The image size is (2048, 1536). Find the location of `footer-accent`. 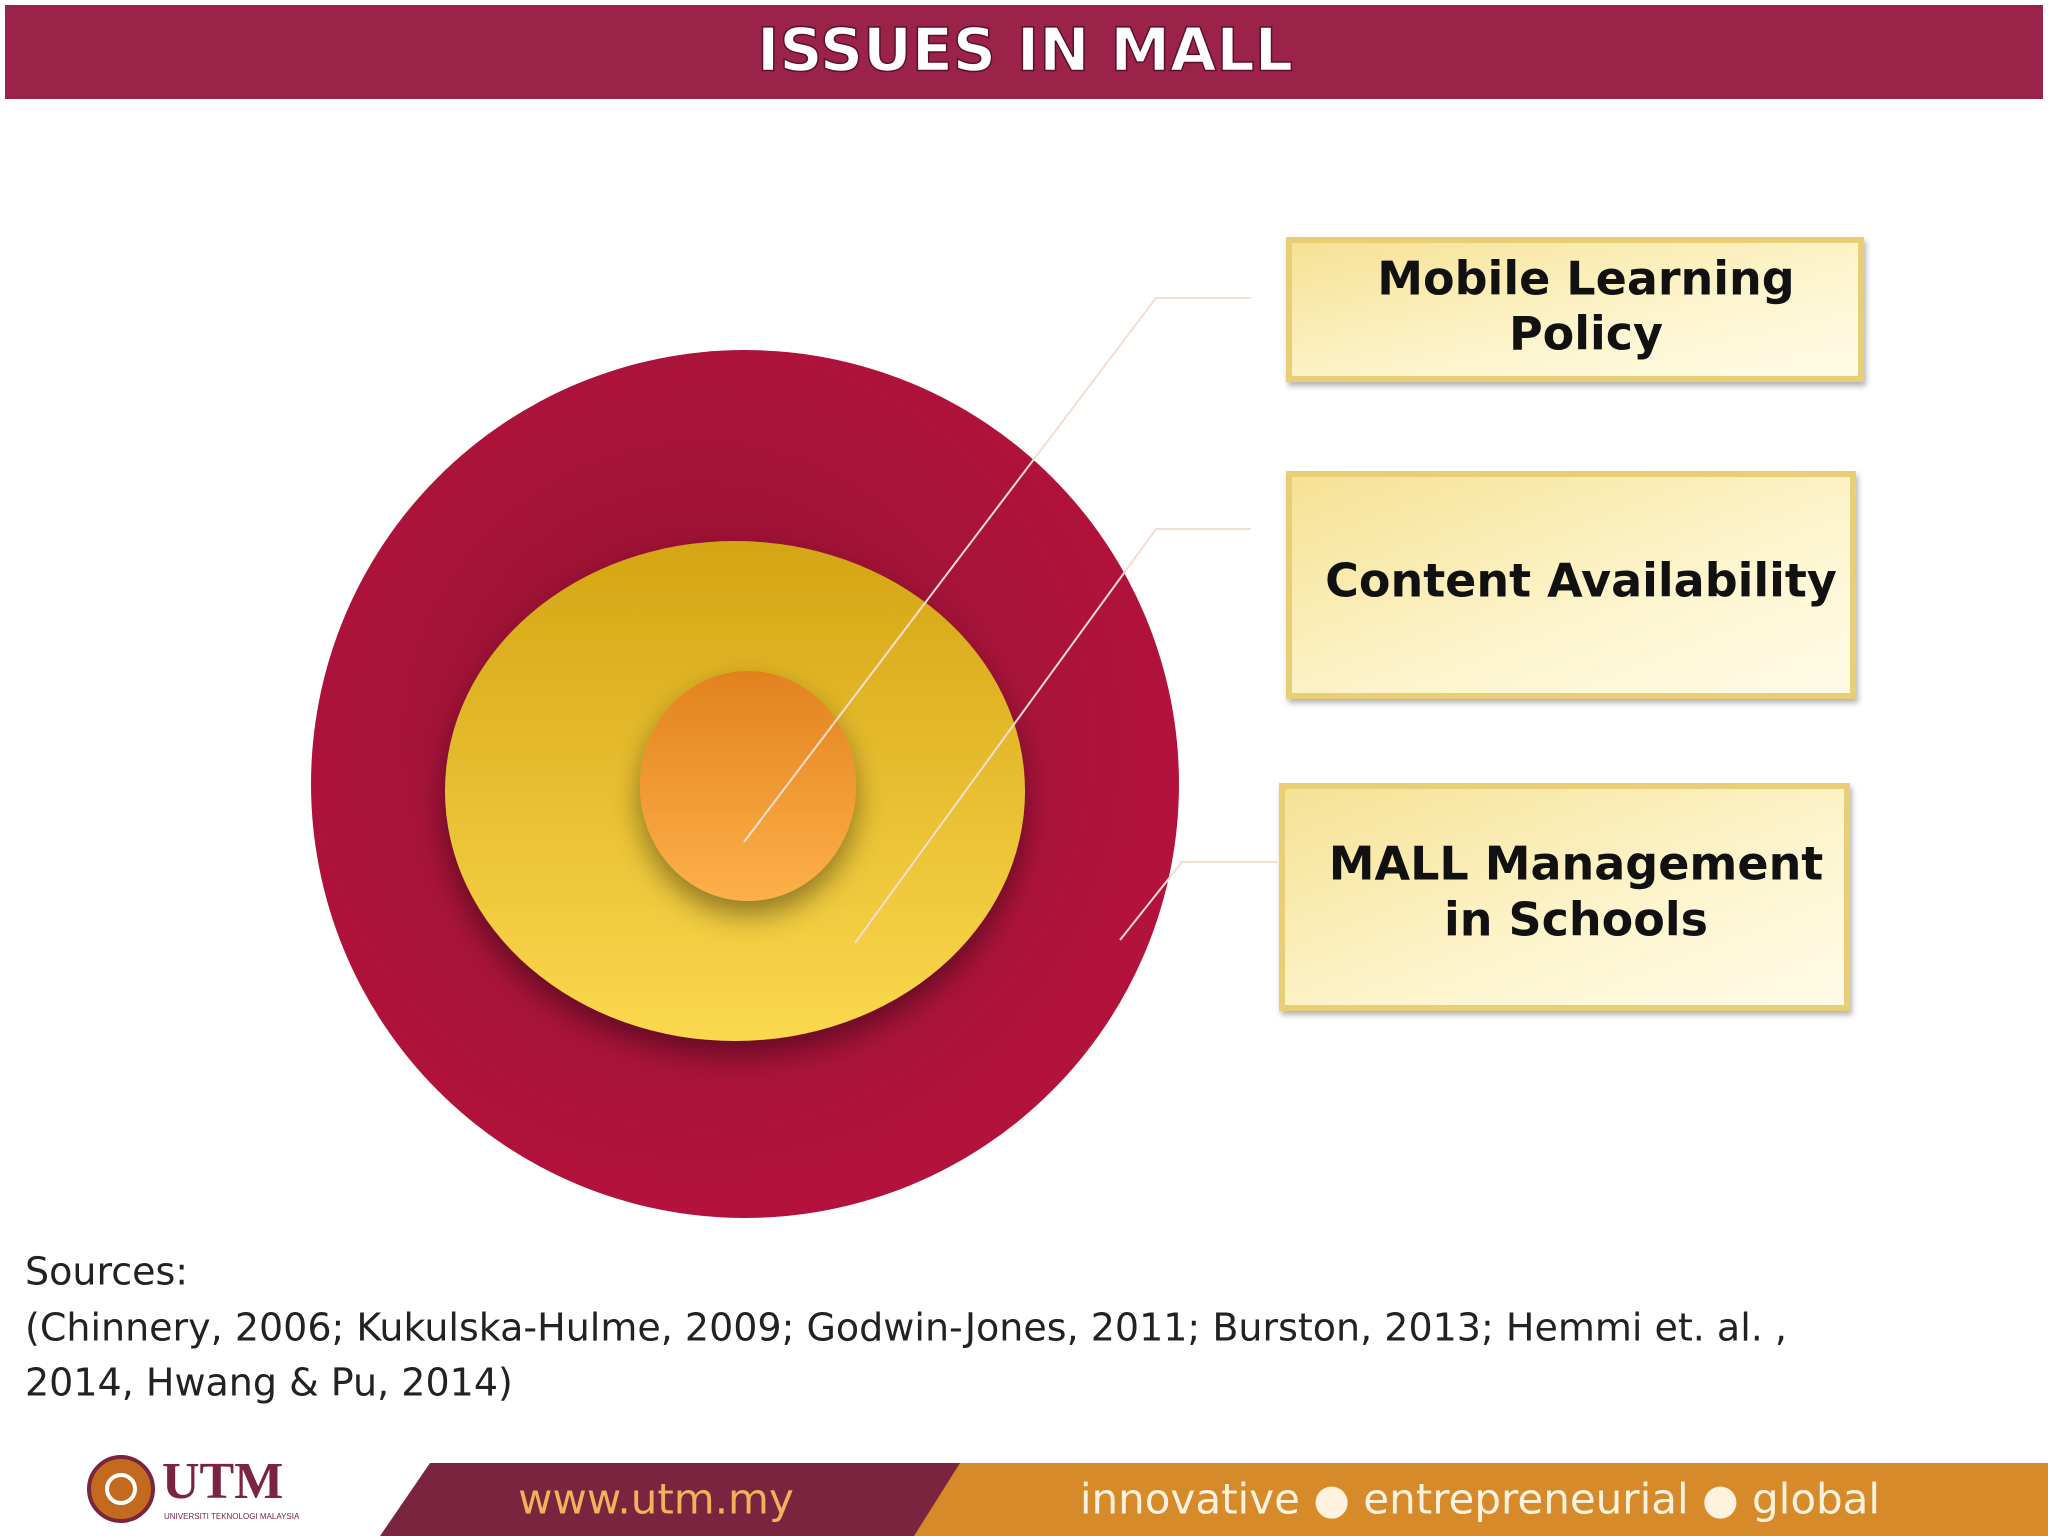

footer-accent is located at coordinates (1481, 1499).